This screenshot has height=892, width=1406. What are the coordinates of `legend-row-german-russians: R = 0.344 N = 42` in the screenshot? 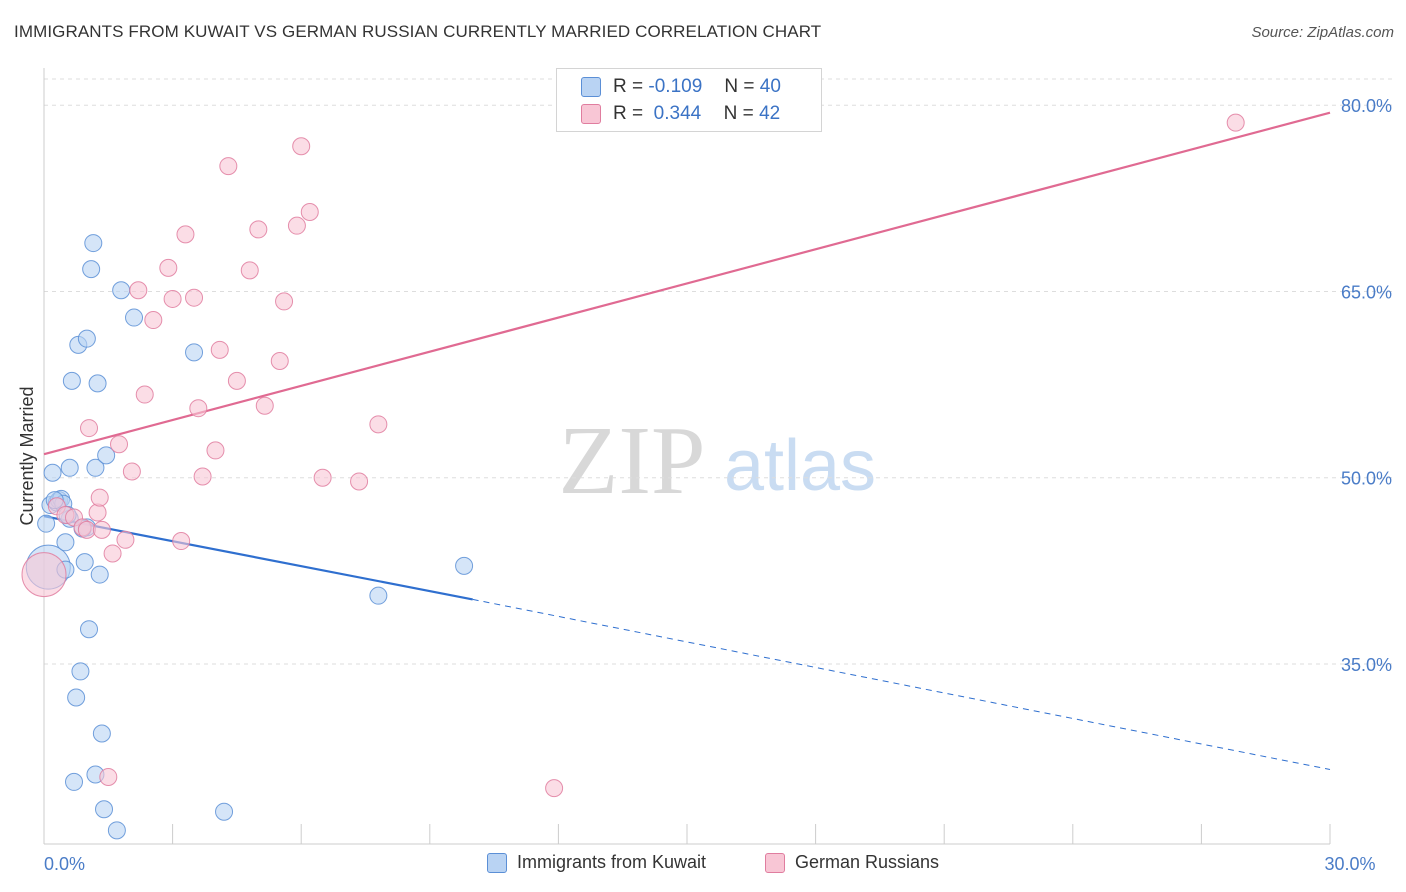 It's located at (680, 114).